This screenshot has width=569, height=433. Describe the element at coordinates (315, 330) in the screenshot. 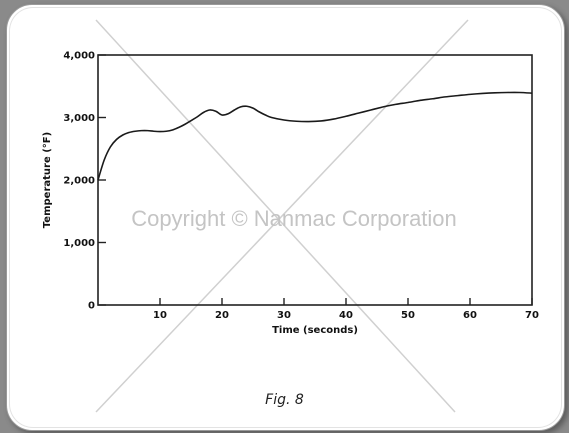

I see `x-axis-label: Time (seconds)` at that location.